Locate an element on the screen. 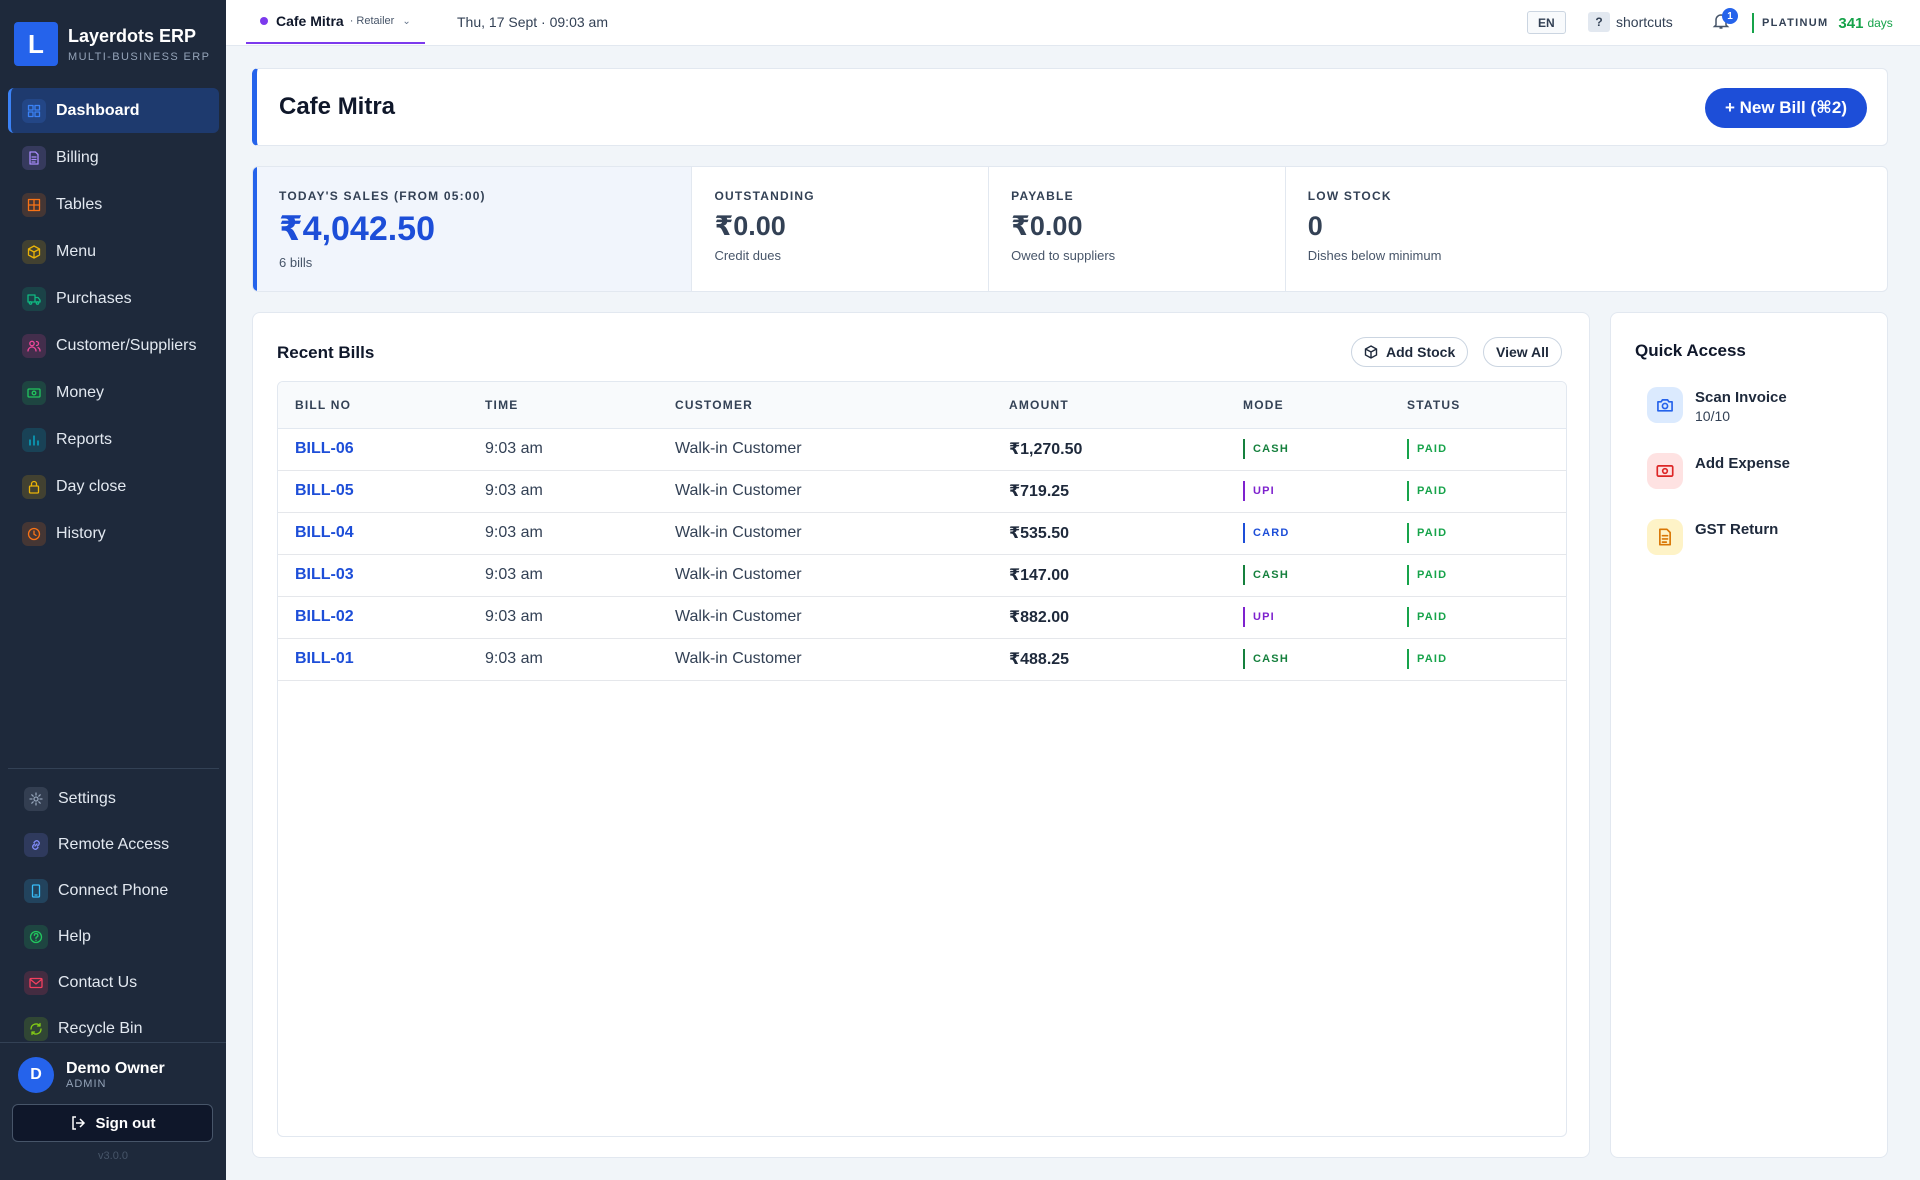 This screenshot has height=1180, width=1920. sidebar-item-recycle-bin: Recycle Bin is located at coordinates (113, 1029).